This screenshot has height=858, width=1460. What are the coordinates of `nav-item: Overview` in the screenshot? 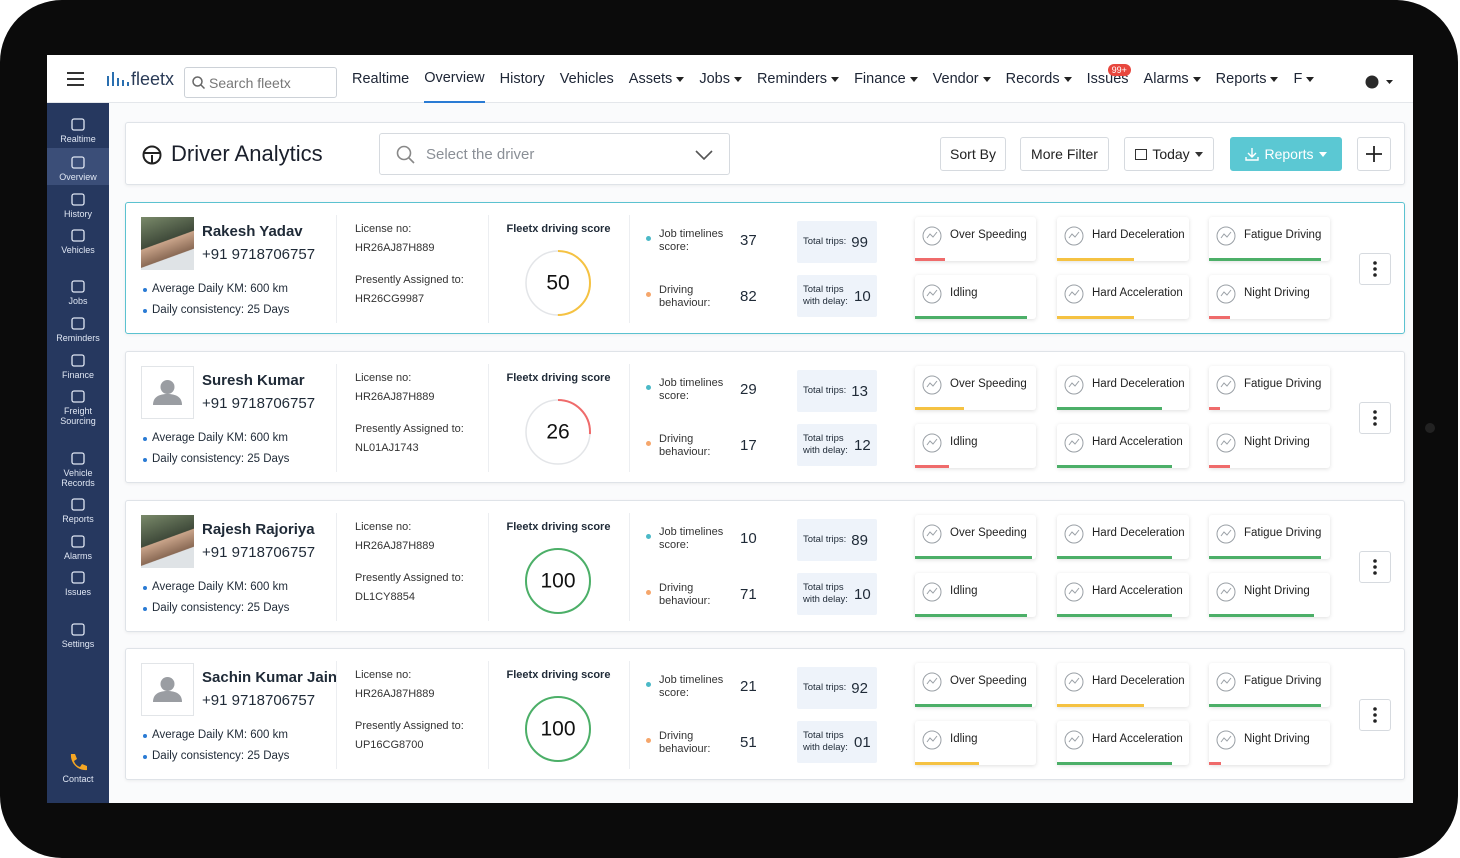 It's located at (454, 79).